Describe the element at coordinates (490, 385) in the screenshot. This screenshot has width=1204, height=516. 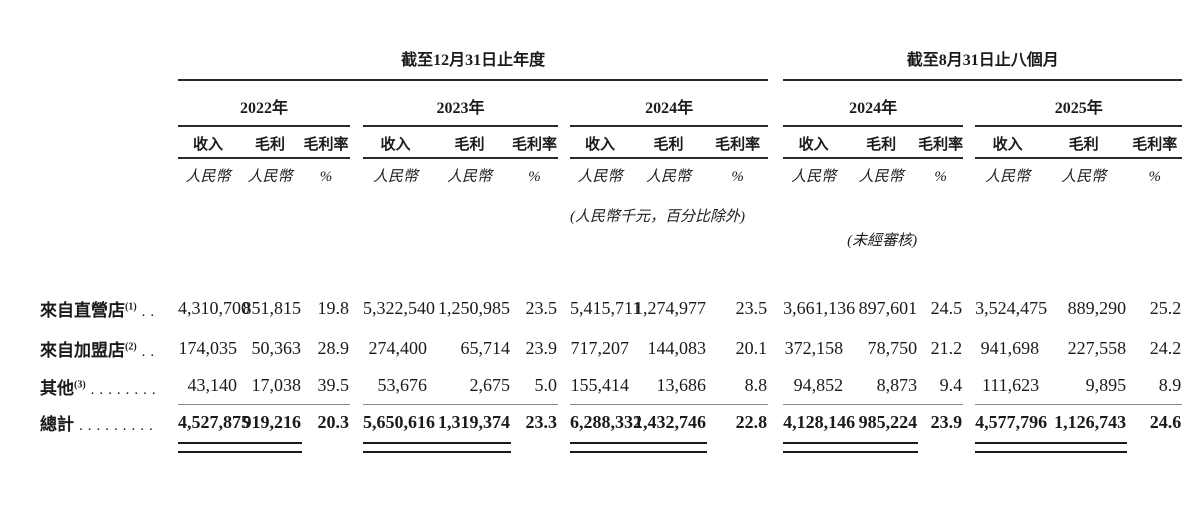
I see `value-cell: 2,675` at that location.